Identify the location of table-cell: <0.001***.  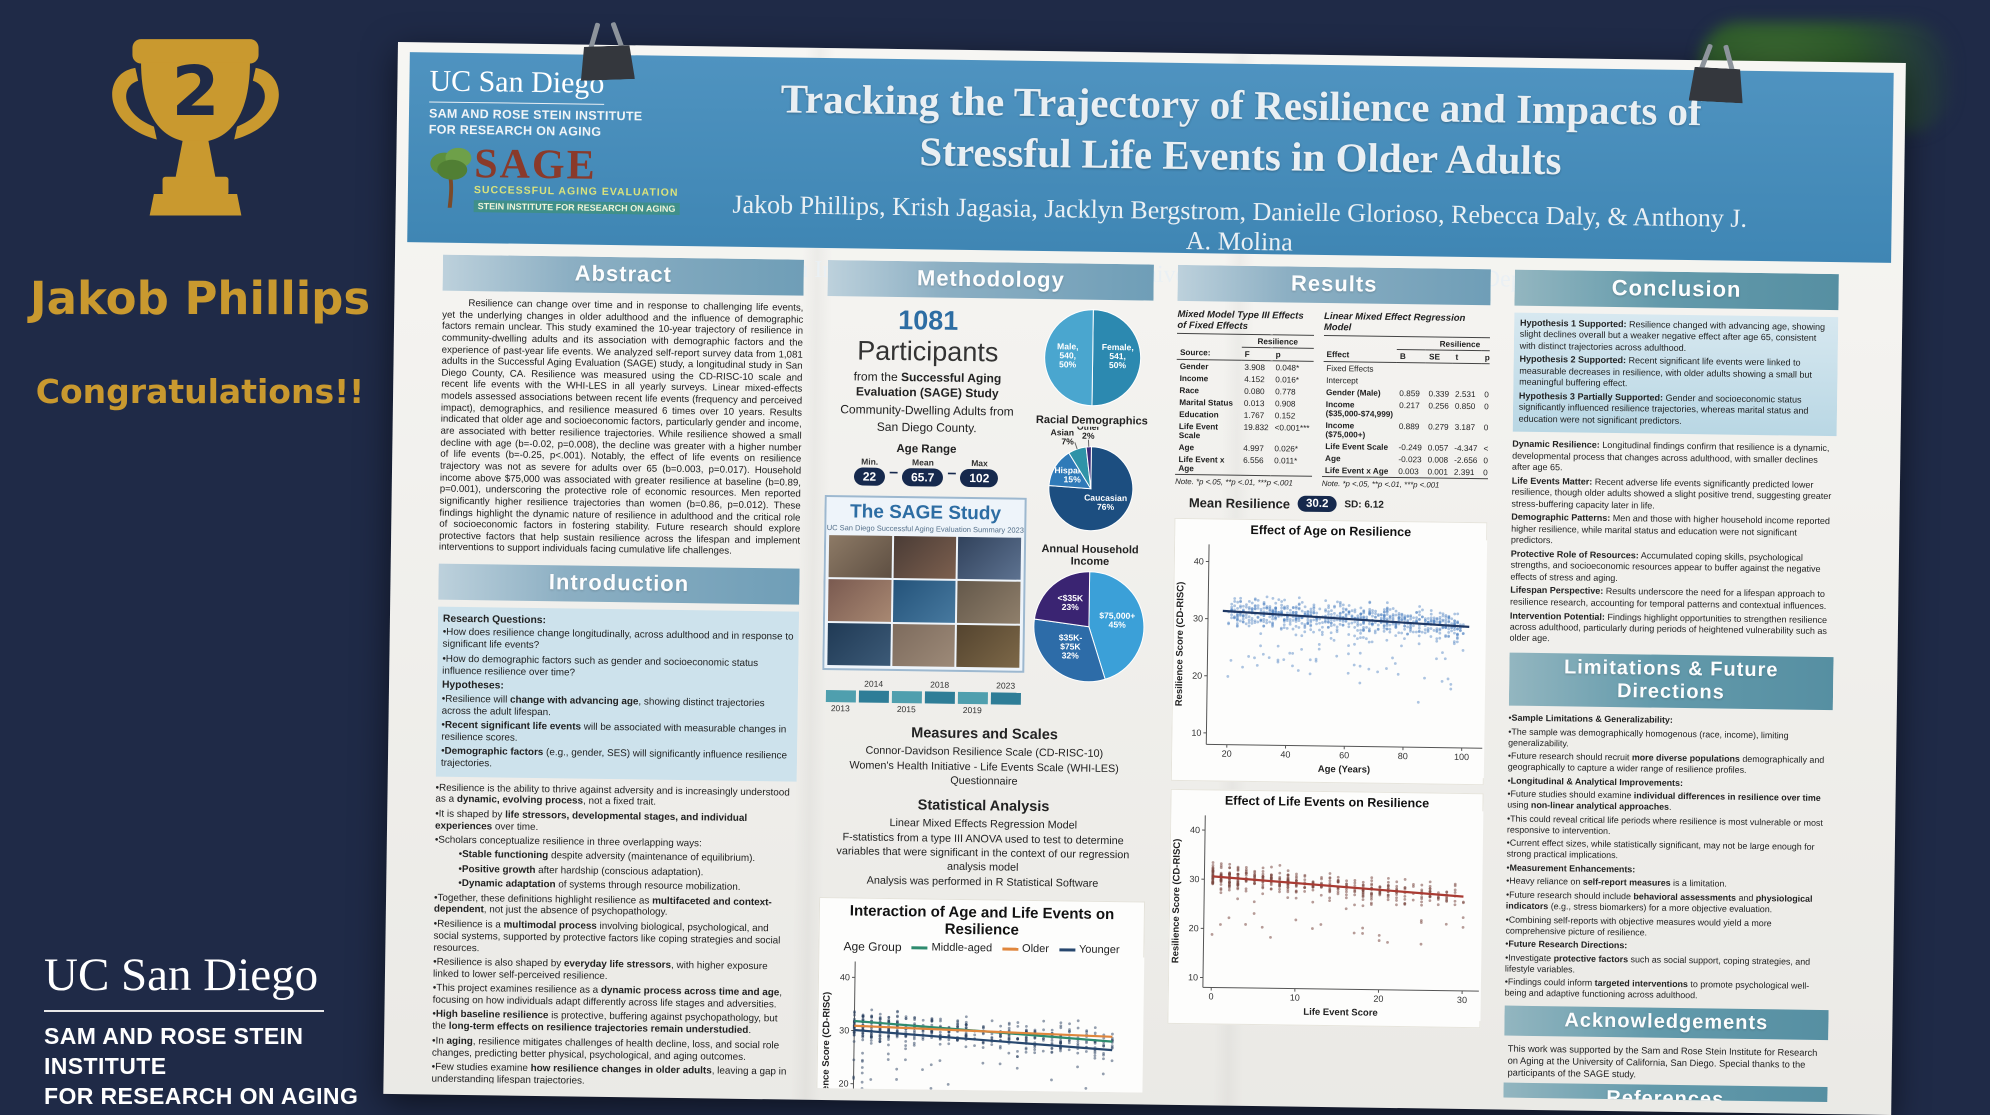
(1485, 448).